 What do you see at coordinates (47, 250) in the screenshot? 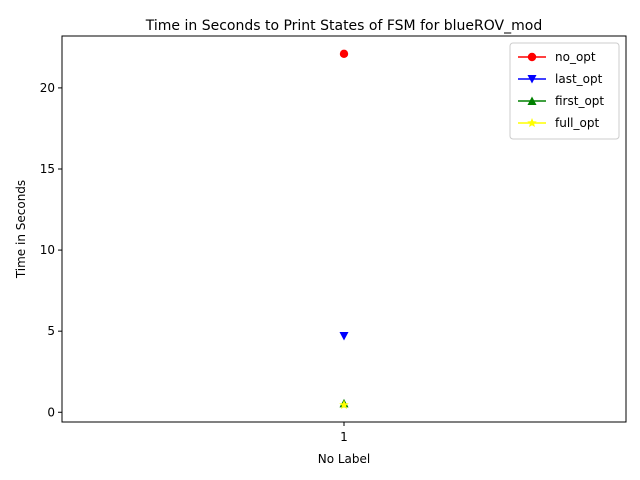
I see `y-tick-label: 10` at bounding box center [47, 250].